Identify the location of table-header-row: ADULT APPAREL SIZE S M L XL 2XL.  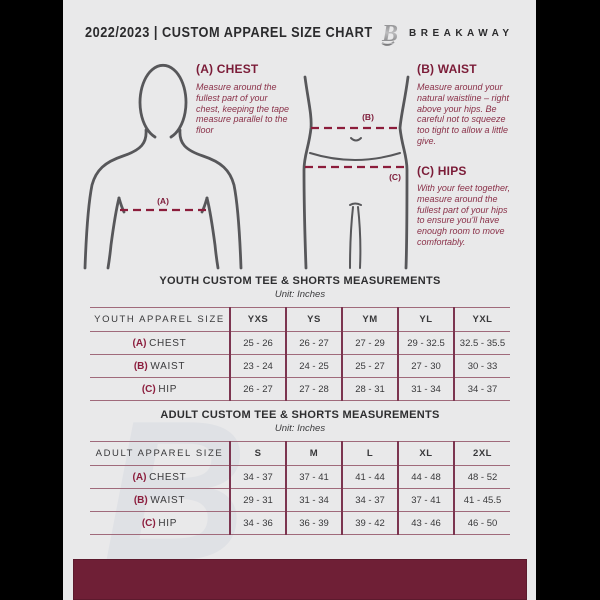
(300, 453).